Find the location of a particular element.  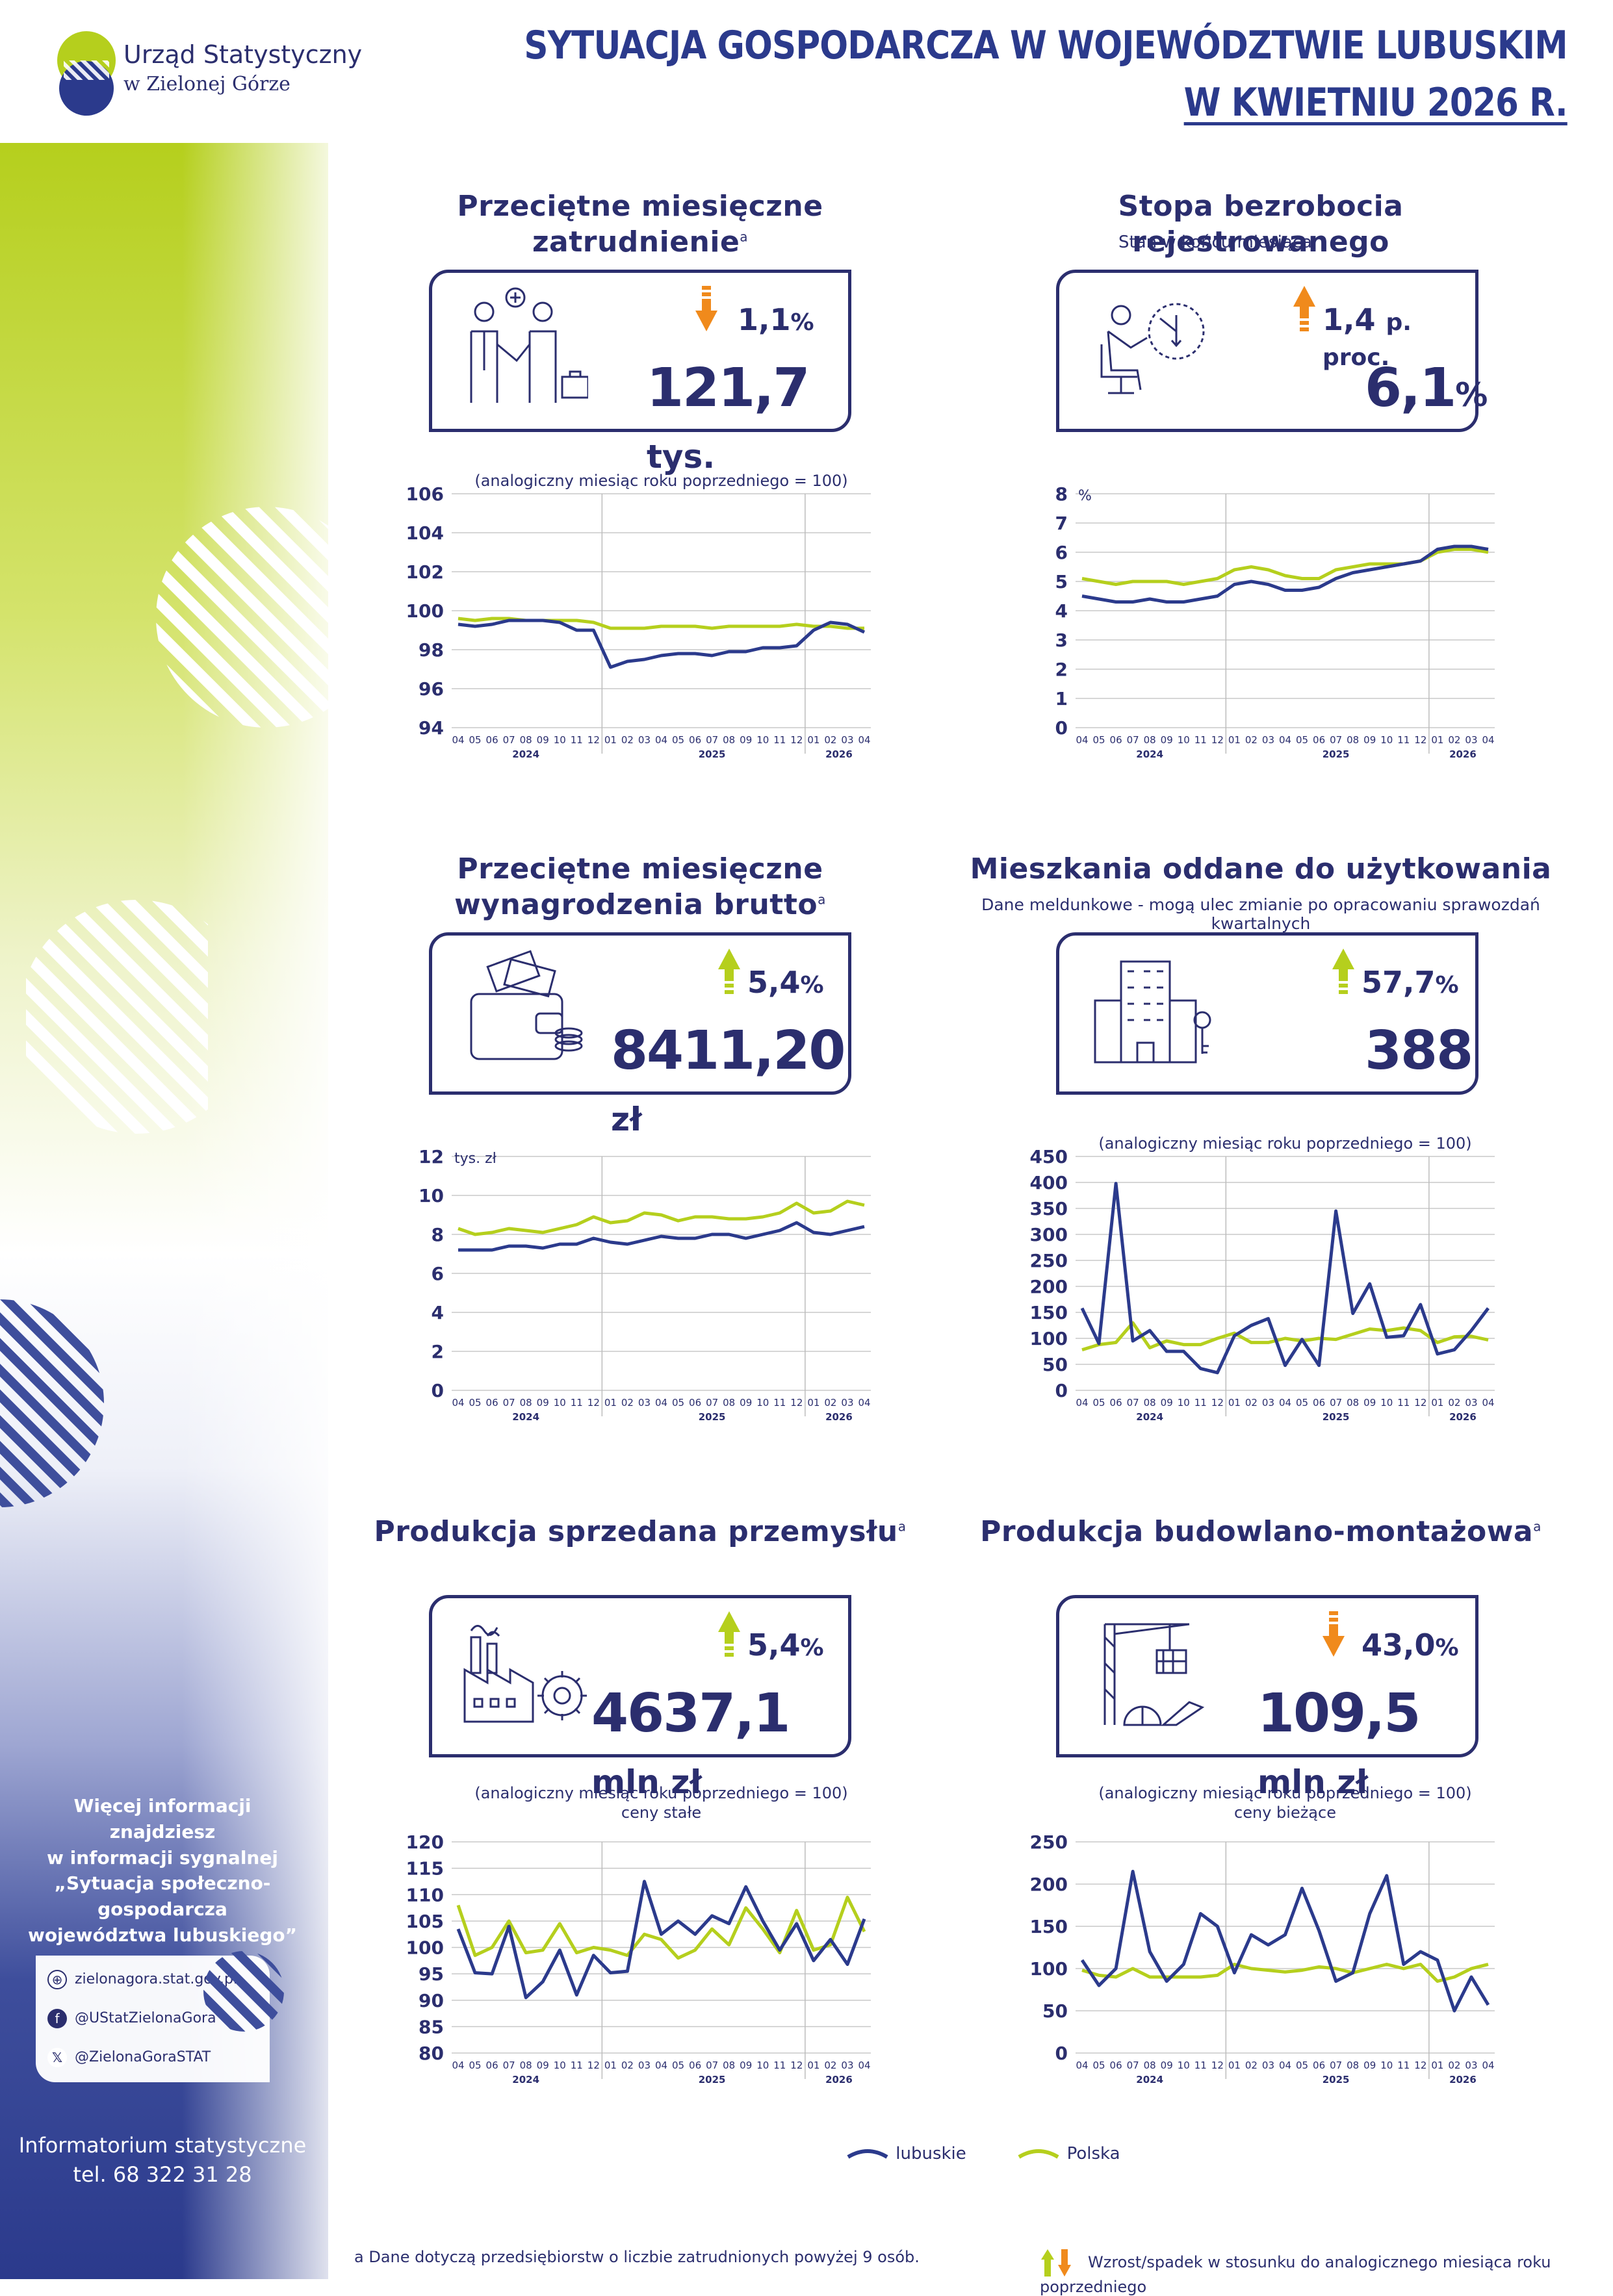

contact-x: 𝕏 @ZielonaGoraSTAT is located at coordinates (129, 2057).